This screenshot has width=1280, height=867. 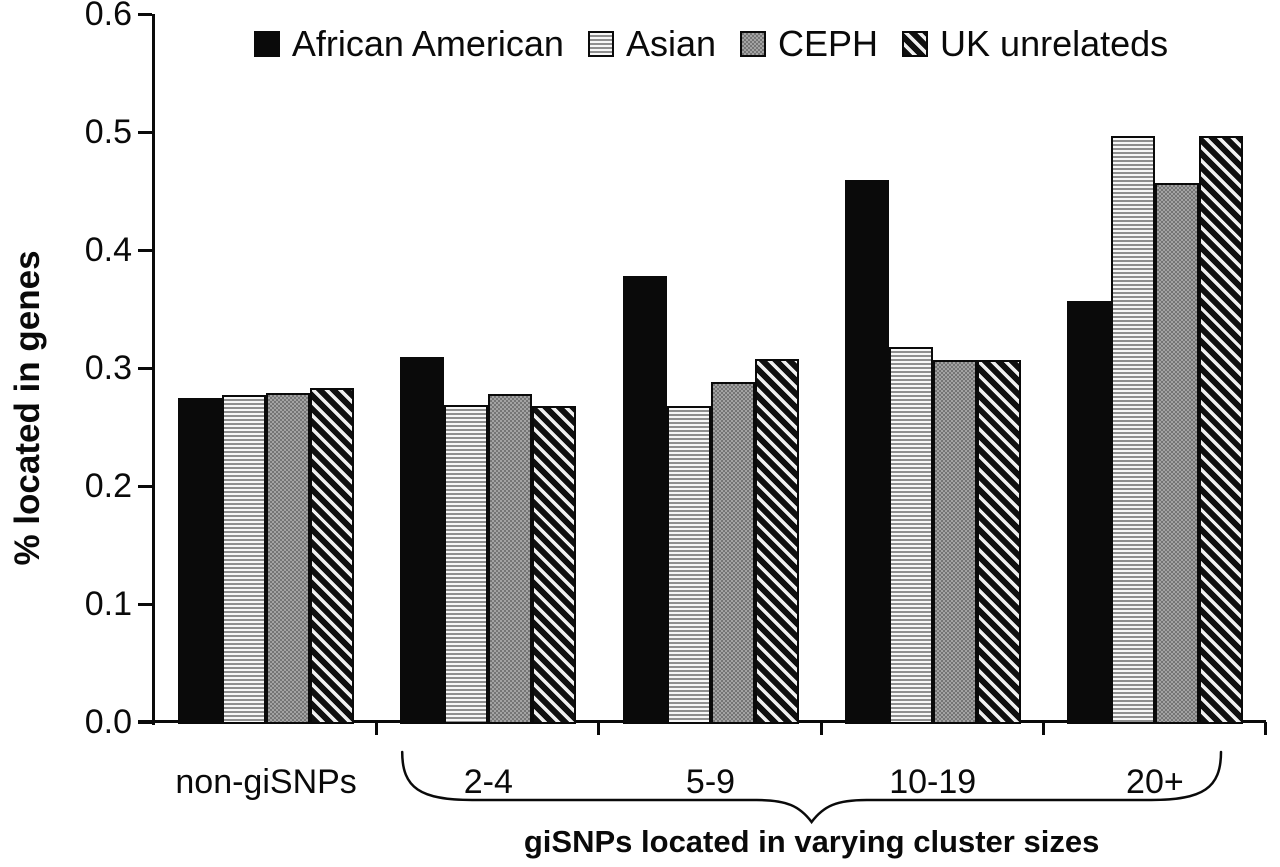 What do you see at coordinates (933, 782) in the screenshot?
I see `x-category-label-10-19: 10-19` at bounding box center [933, 782].